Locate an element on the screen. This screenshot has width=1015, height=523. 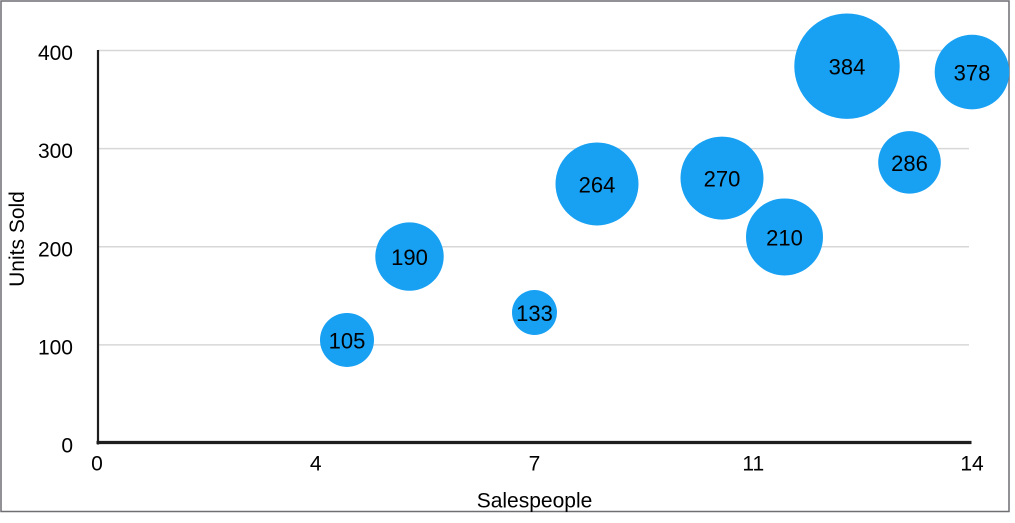
bubble: 378 is located at coordinates (972, 72).